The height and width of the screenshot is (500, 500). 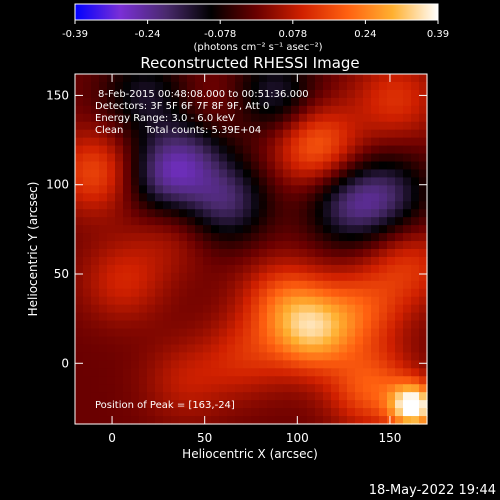 I want to click on colorbar-ticks: -0.39 -0.24 -0.078 0.078 0.24 0.39, so click(x=255, y=30).